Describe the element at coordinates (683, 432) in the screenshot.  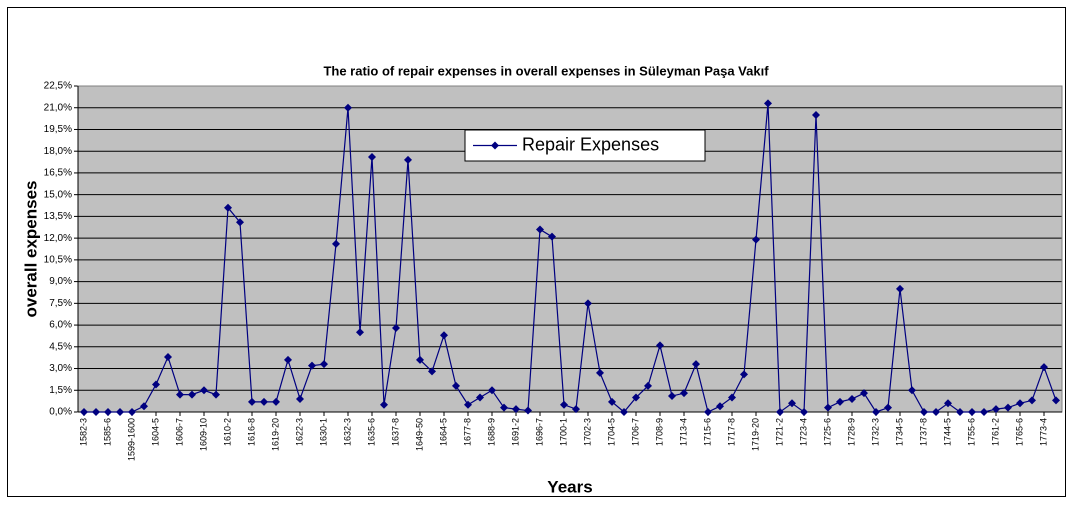
I see `x-tick-label: 1713-4` at that location.